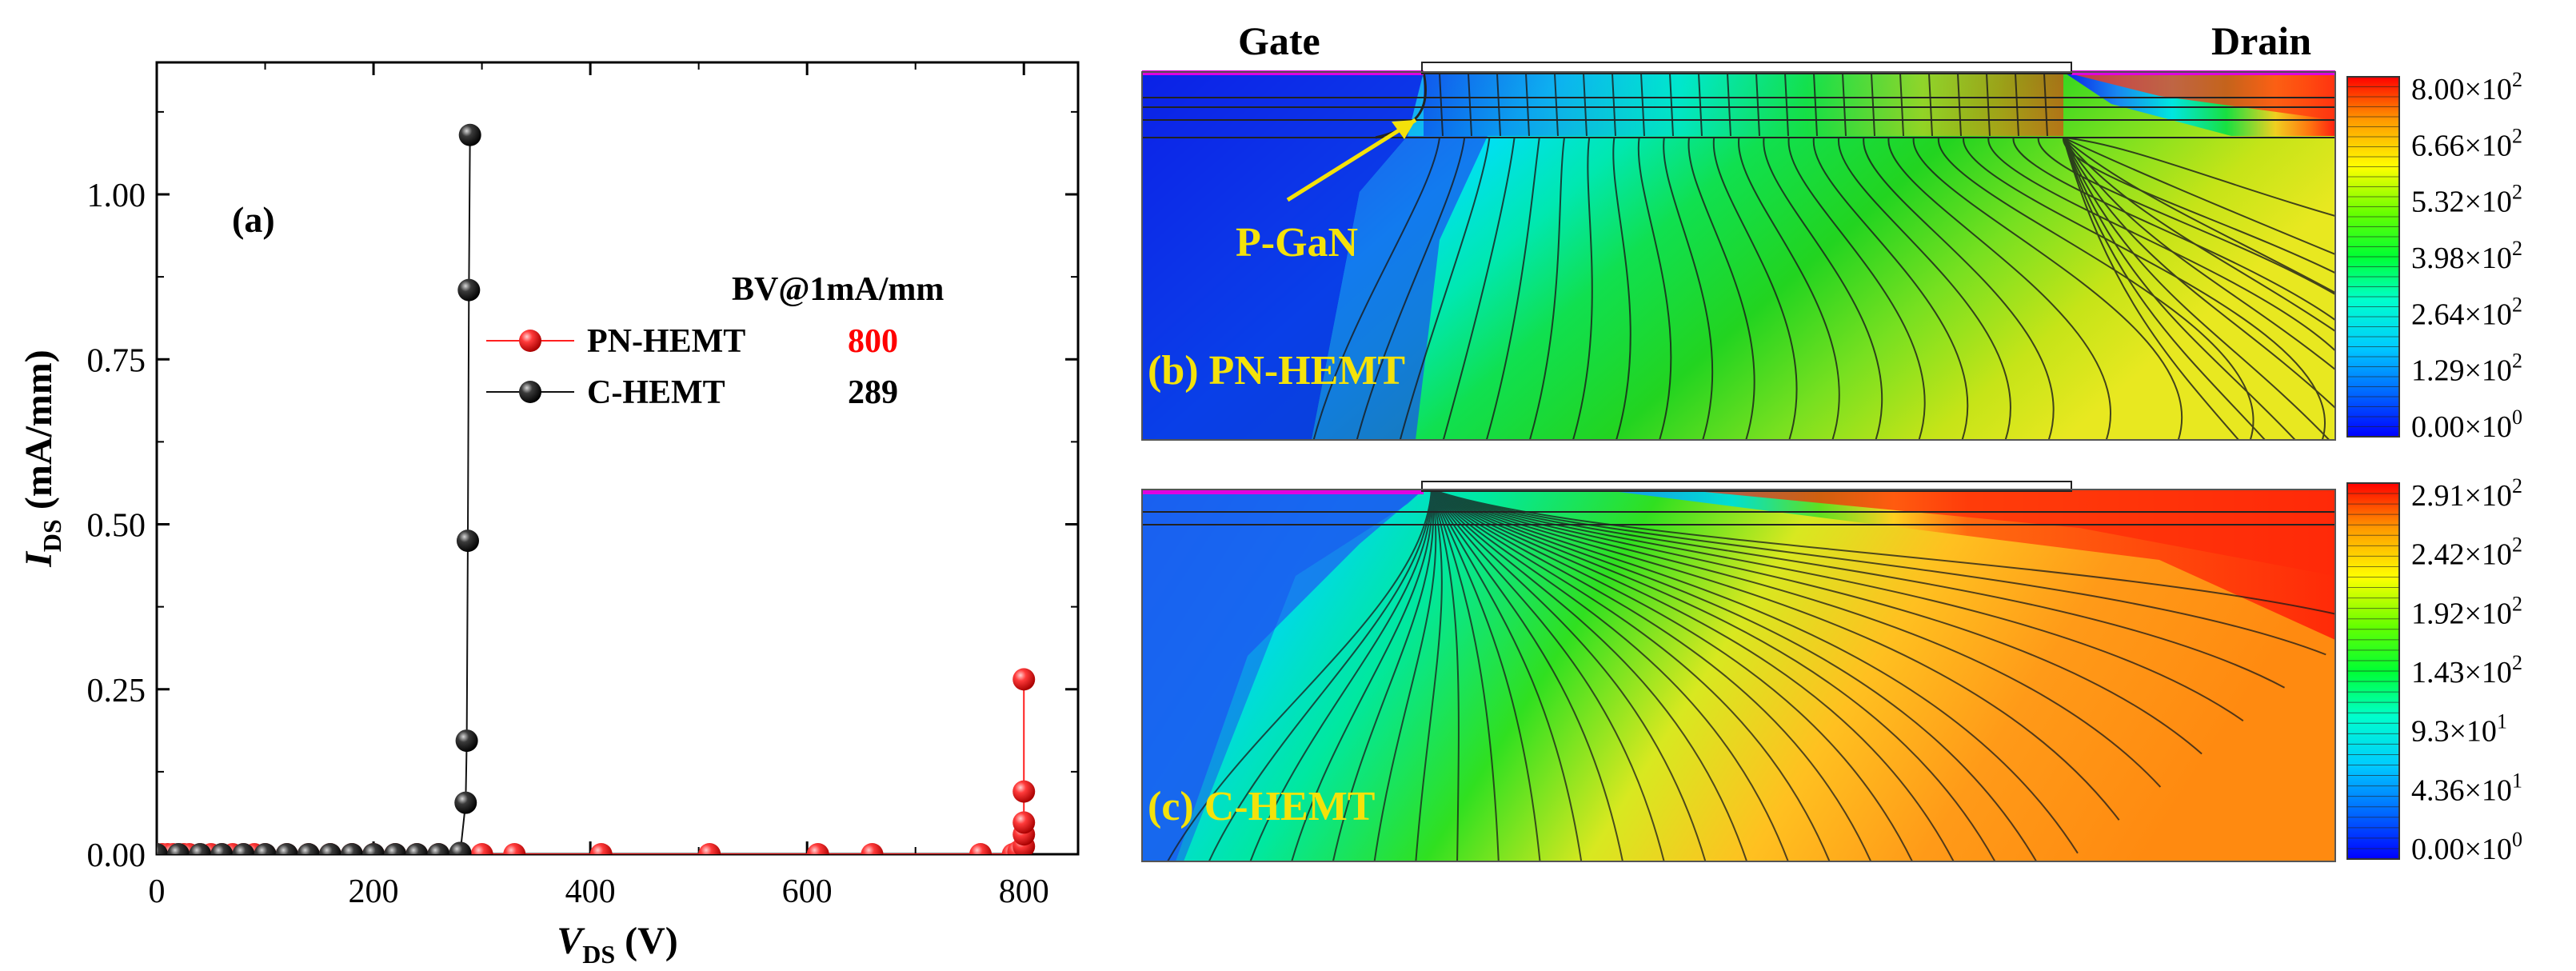 This screenshot has height=971, width=2576. I want to click on panel-a-label: (a), so click(254, 219).